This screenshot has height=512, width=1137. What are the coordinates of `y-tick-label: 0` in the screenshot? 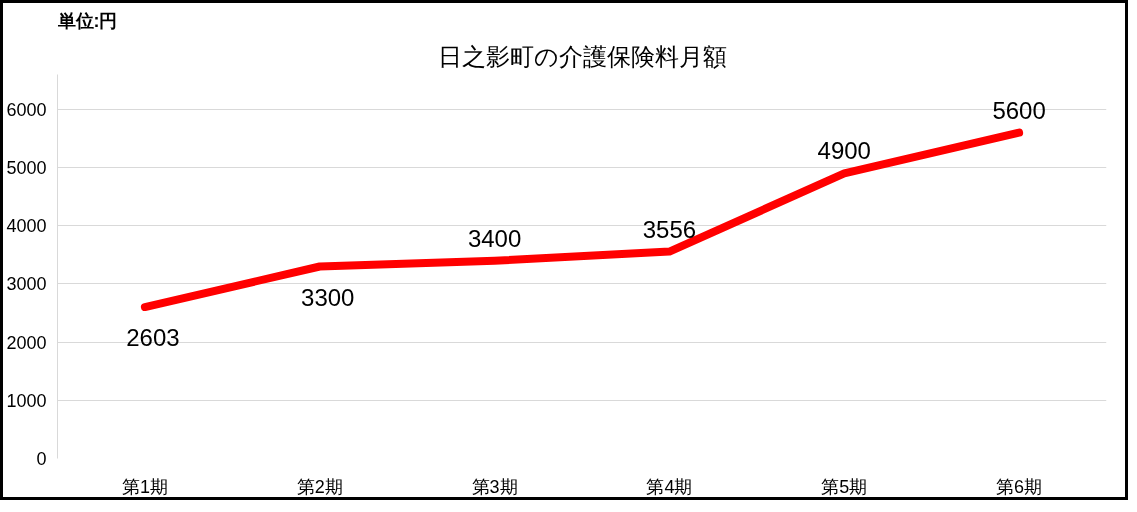 It's located at (41, 459).